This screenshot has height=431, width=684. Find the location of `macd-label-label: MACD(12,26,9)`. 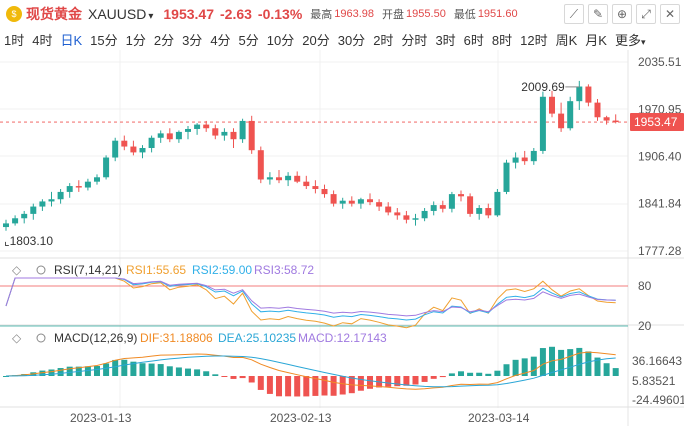

macd-label-label: MACD(12,26,9) is located at coordinates (95, 338).